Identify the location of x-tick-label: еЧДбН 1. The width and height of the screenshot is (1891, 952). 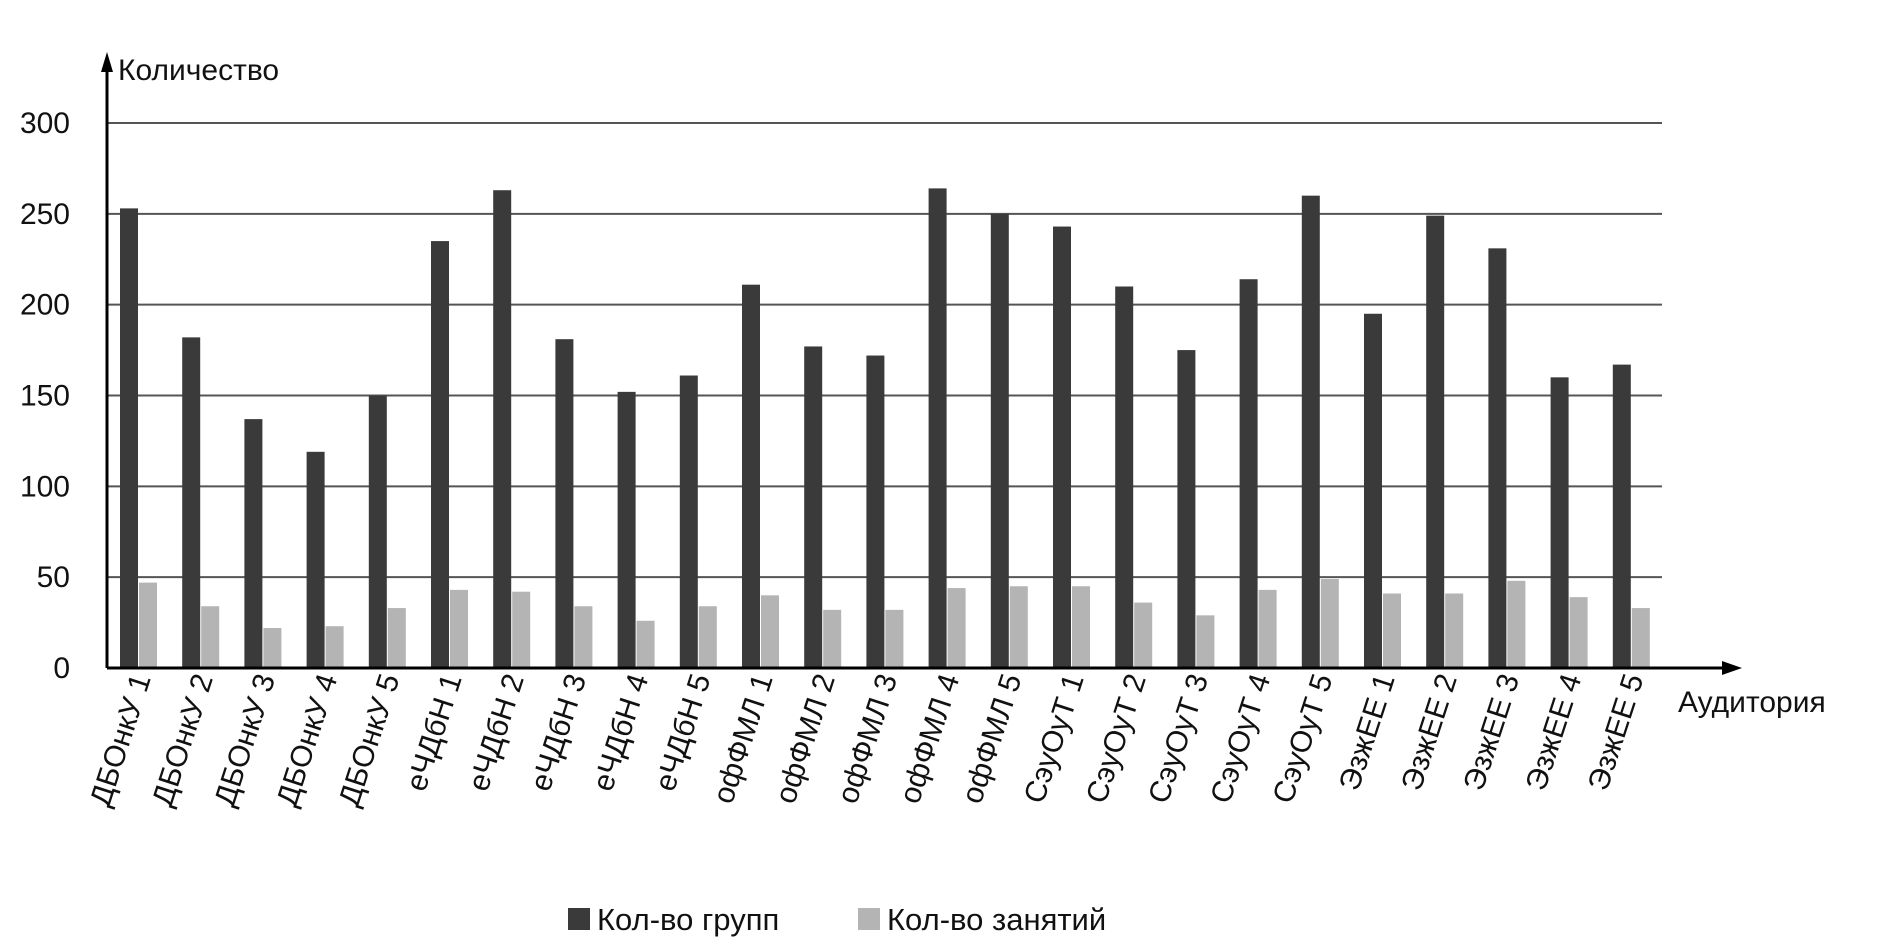
(434, 732).